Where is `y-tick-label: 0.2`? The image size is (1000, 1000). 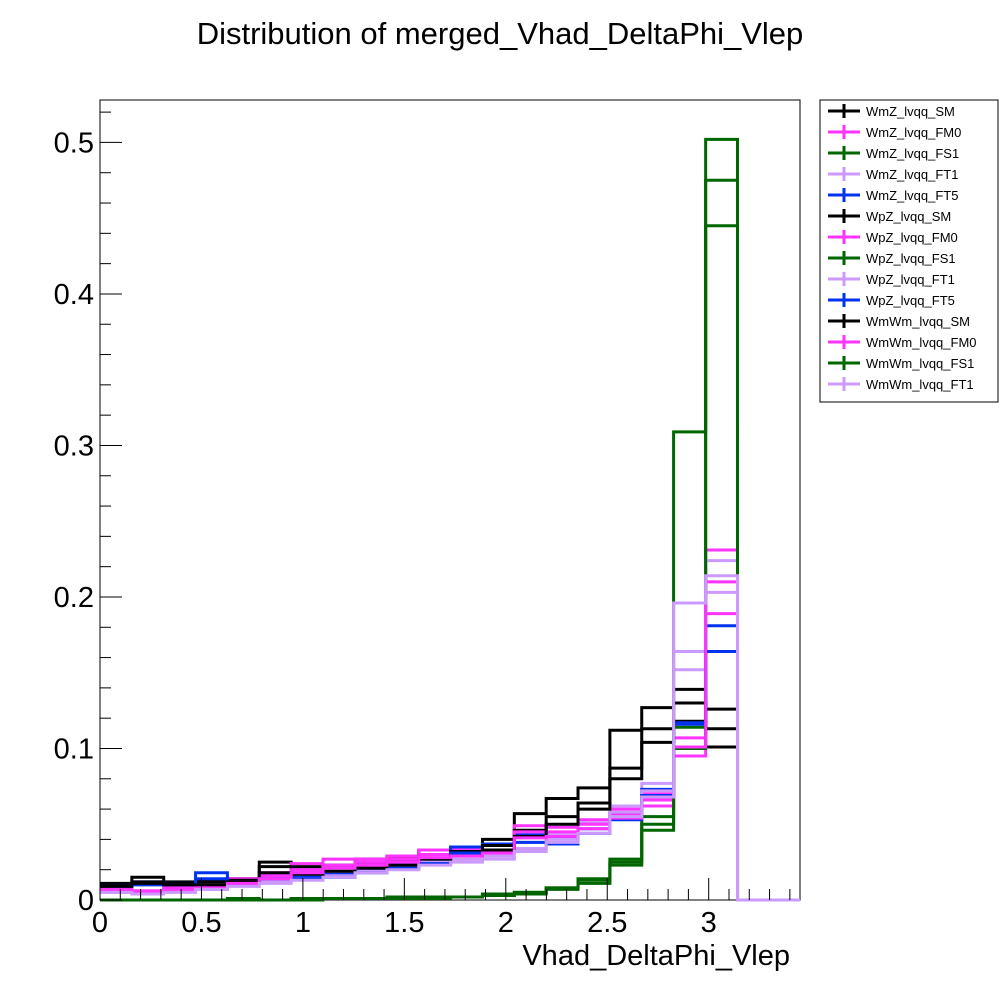
y-tick-label: 0.2 is located at coordinates (74, 598).